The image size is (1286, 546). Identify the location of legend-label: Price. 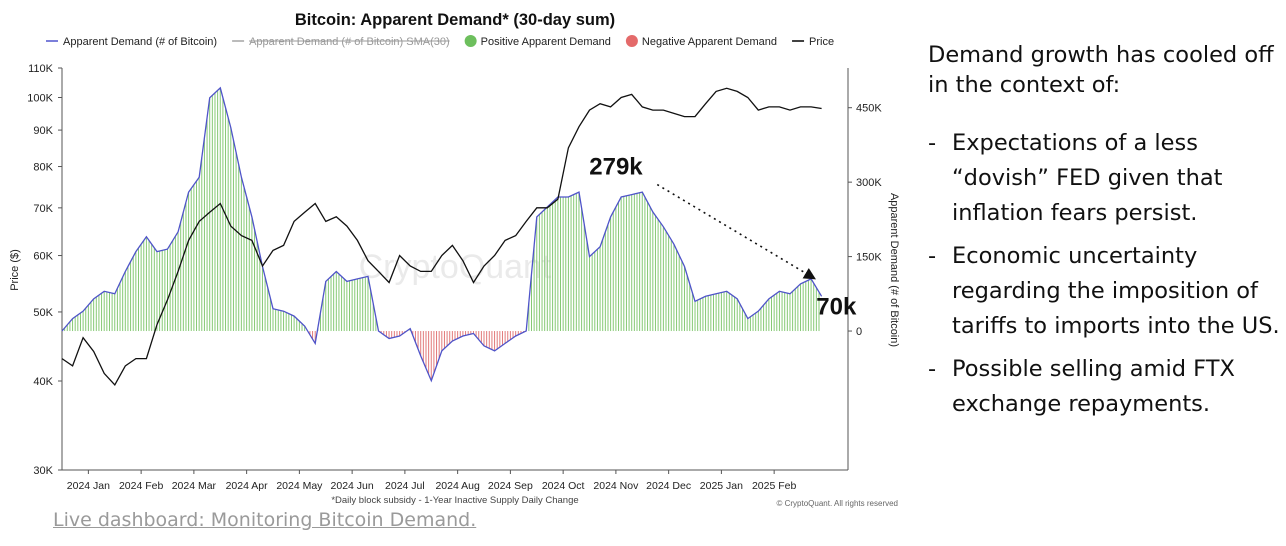
(821, 42).